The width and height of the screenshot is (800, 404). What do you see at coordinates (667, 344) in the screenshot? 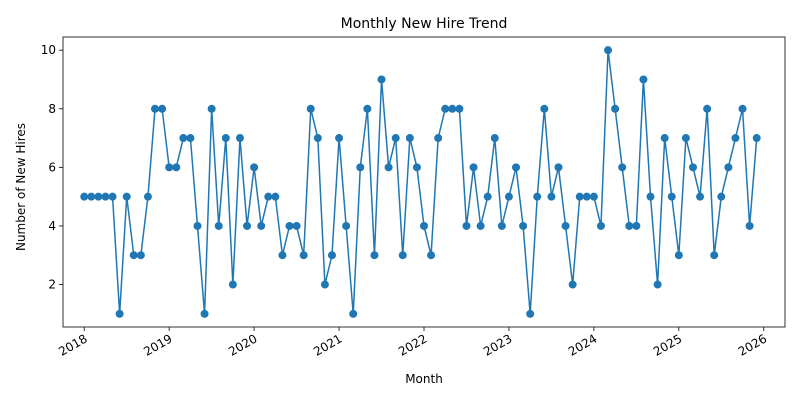
I see `x-tick-label: 2025` at bounding box center [667, 344].